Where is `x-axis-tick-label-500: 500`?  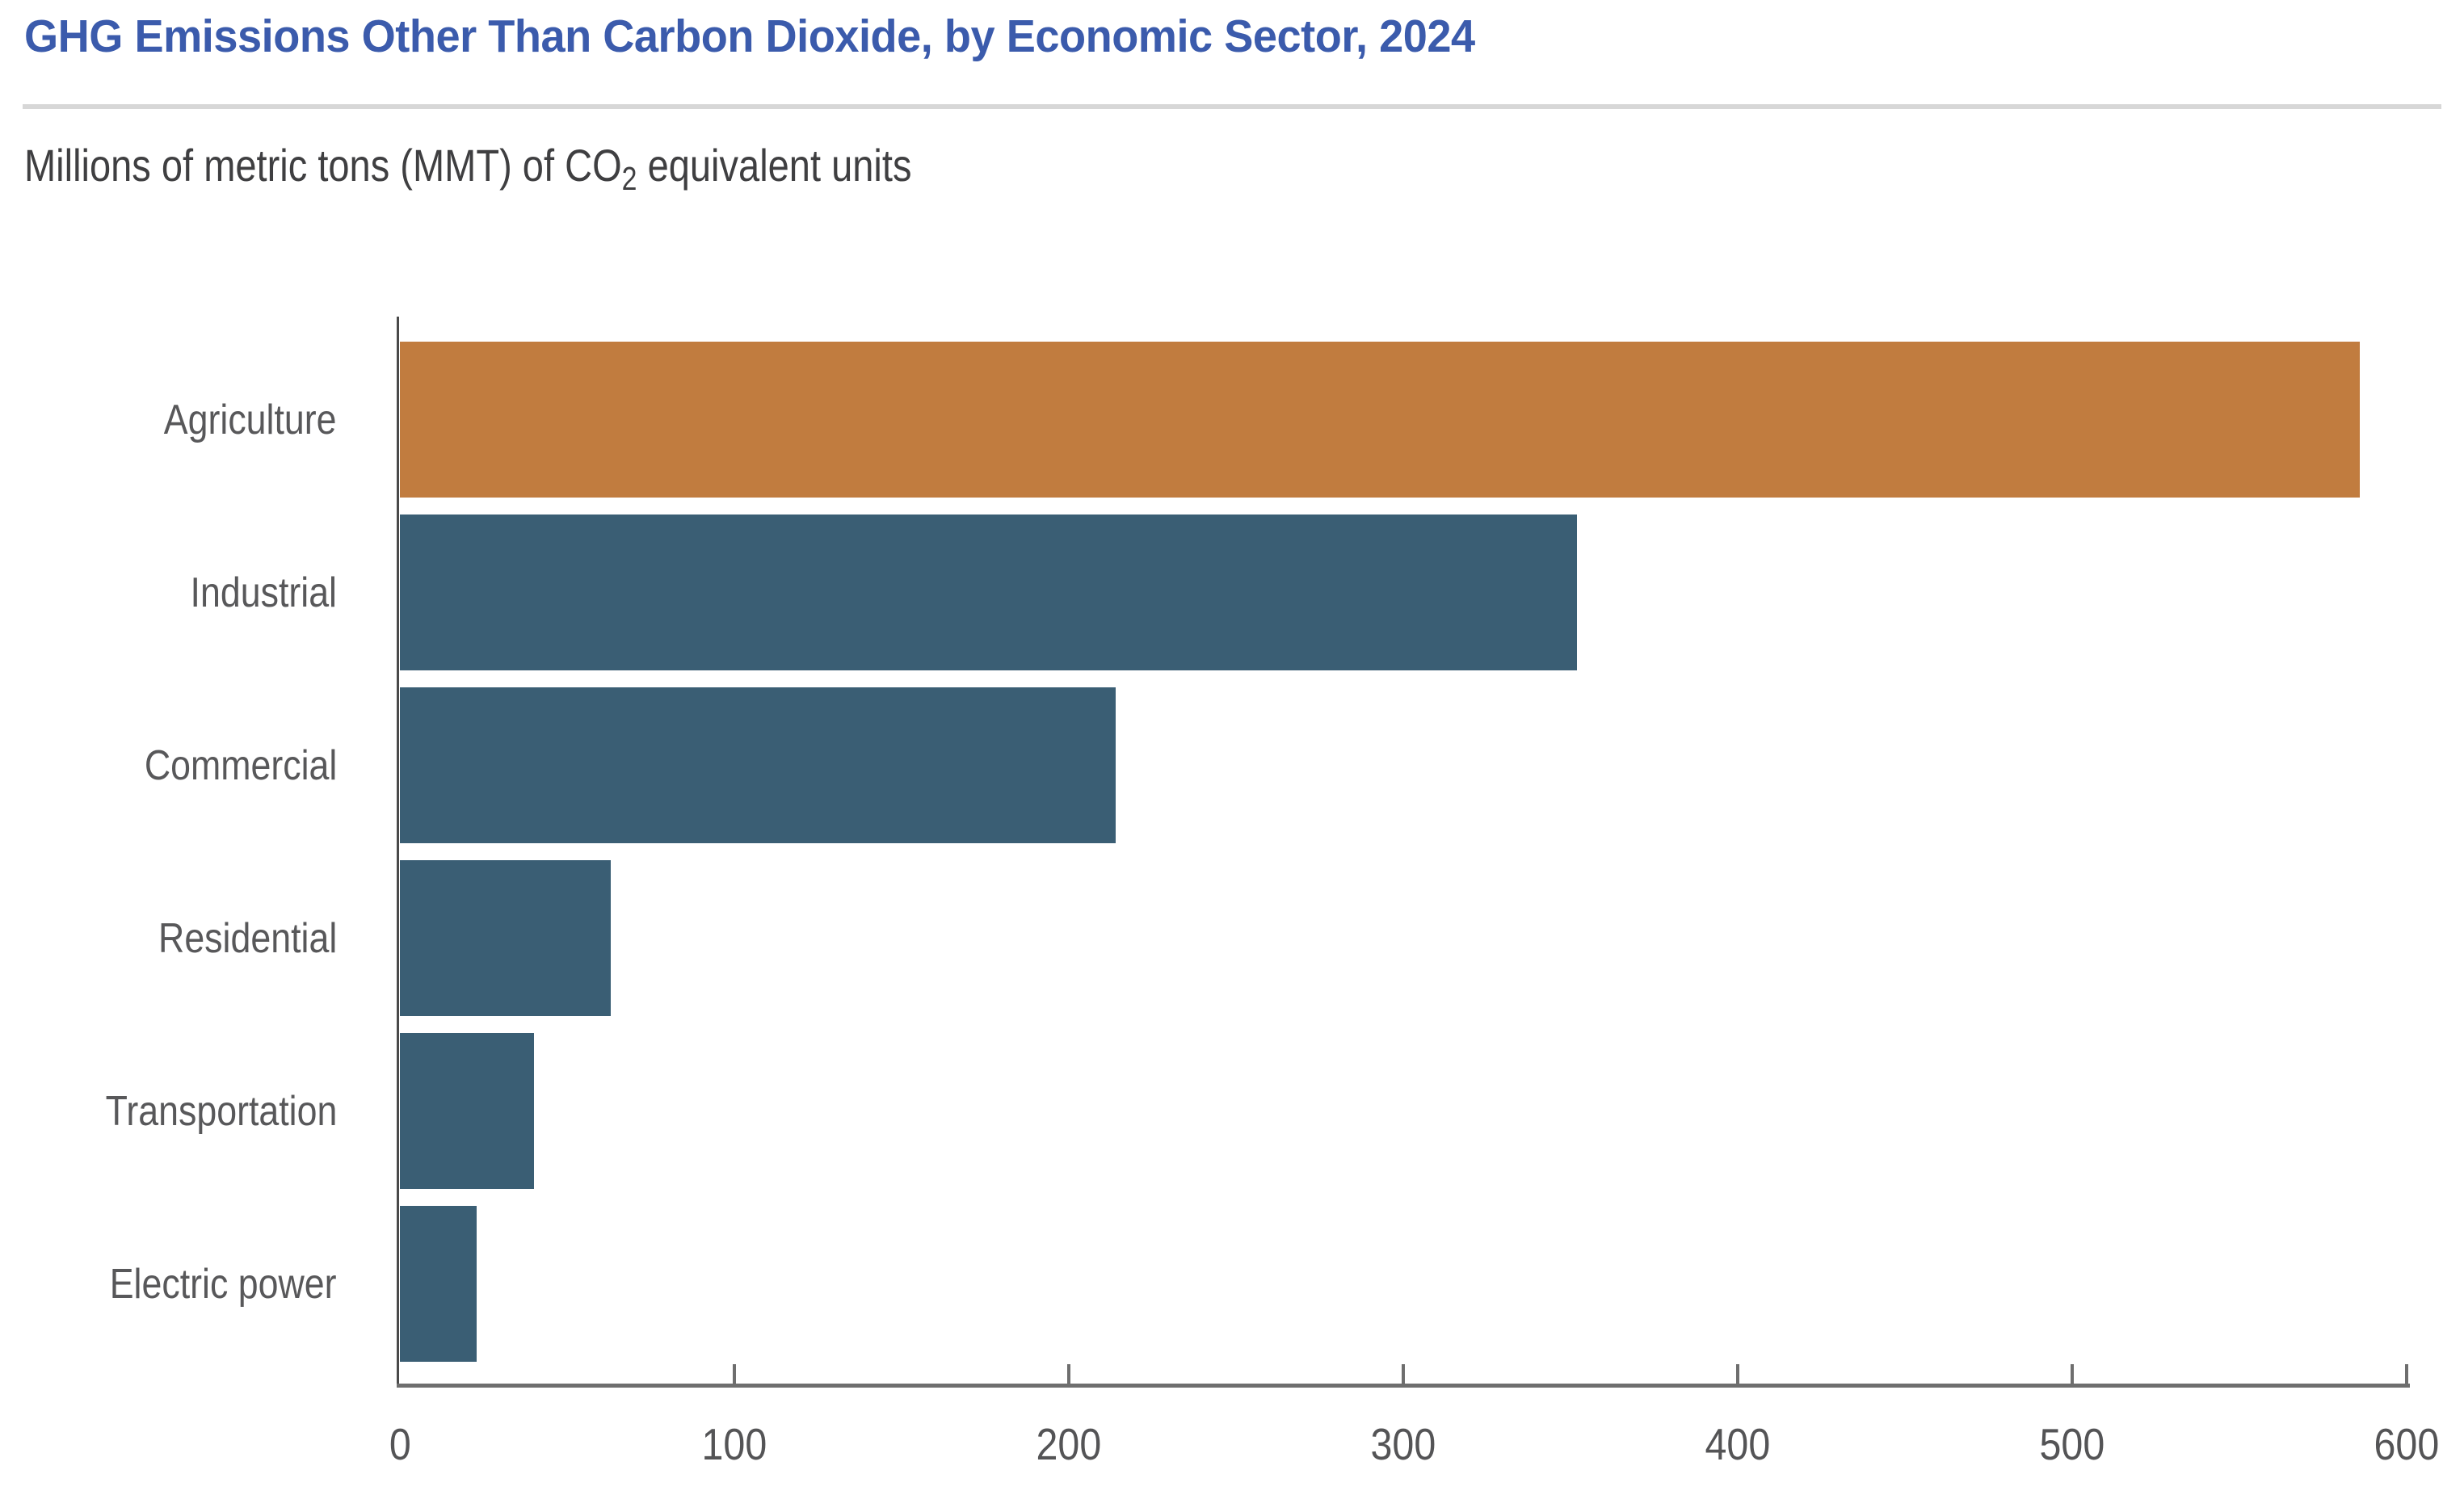
x-axis-tick-label-500: 500 is located at coordinates (2072, 1444).